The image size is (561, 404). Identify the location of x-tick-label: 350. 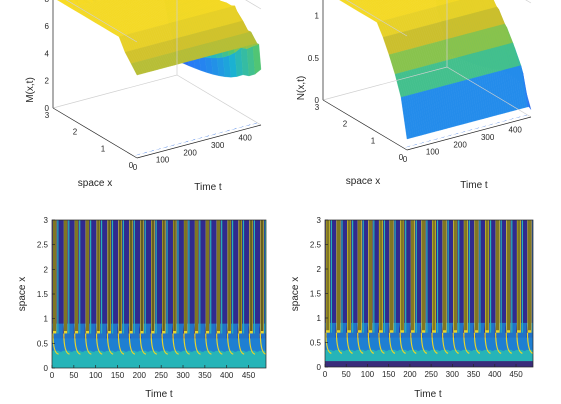
(205, 375).